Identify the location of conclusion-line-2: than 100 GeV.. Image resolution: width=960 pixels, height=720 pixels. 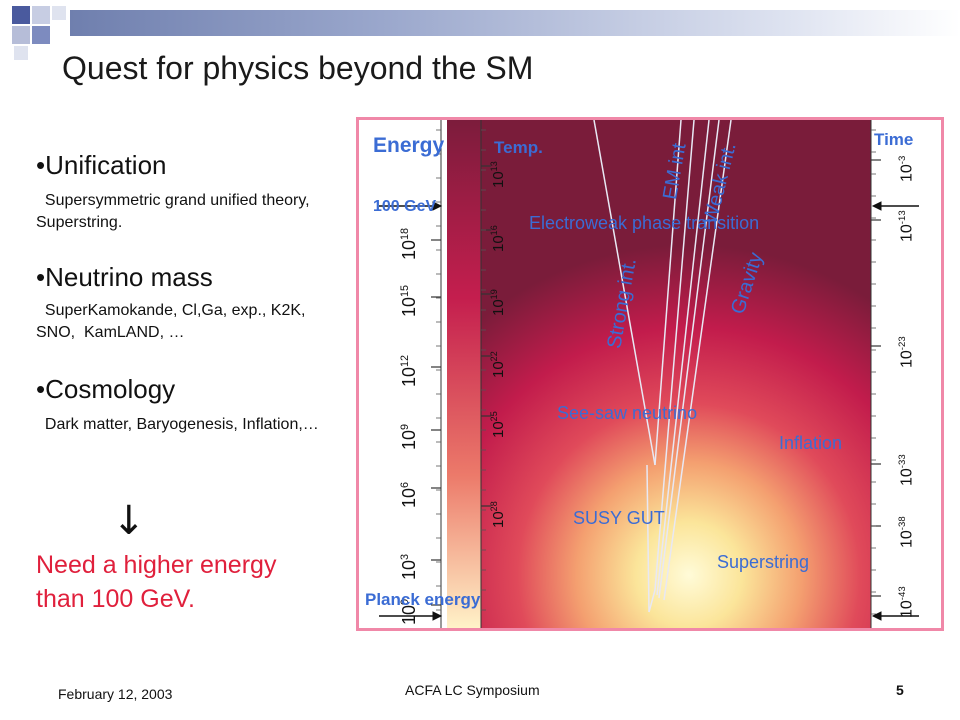
(115, 599).